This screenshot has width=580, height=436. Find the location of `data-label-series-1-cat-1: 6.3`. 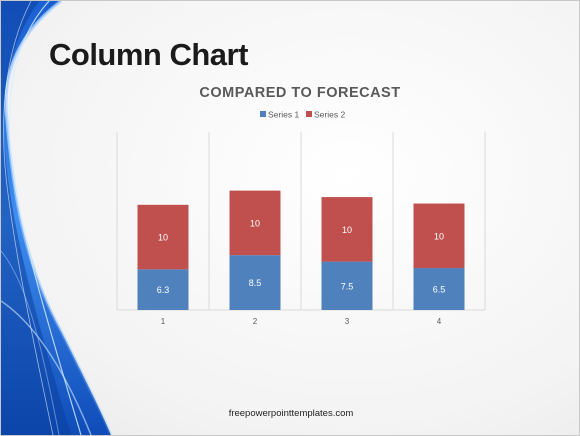

data-label-series-1-cat-1: 6.3 is located at coordinates (163, 290).